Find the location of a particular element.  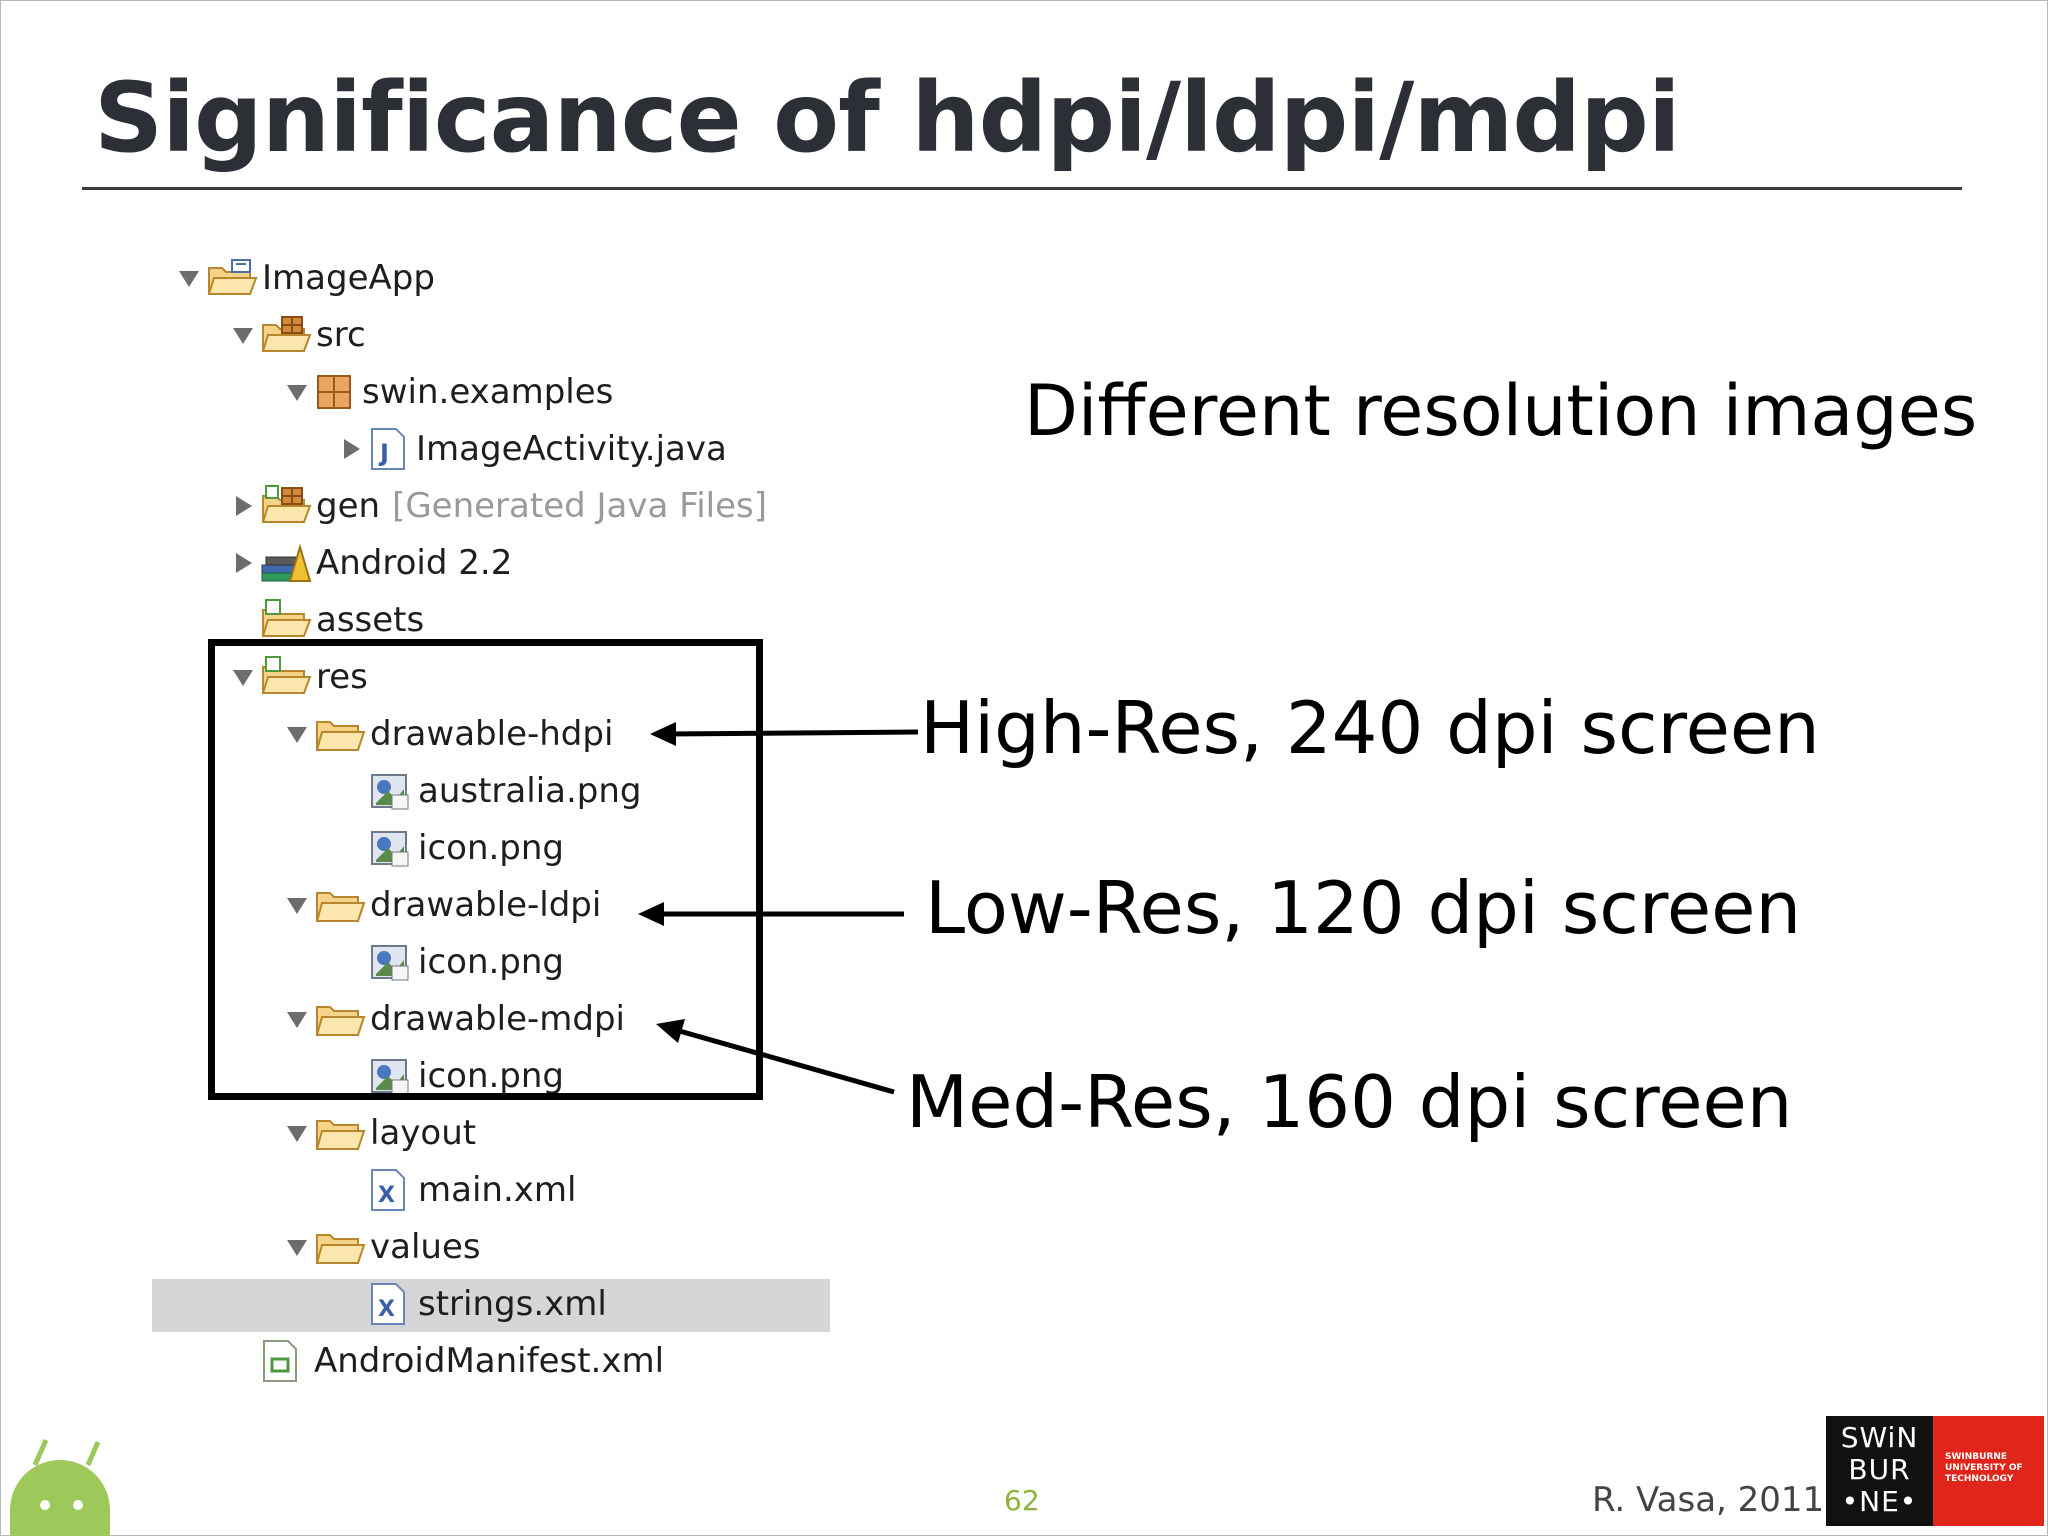

tree-item-assets: assets is located at coordinates (327, 620).